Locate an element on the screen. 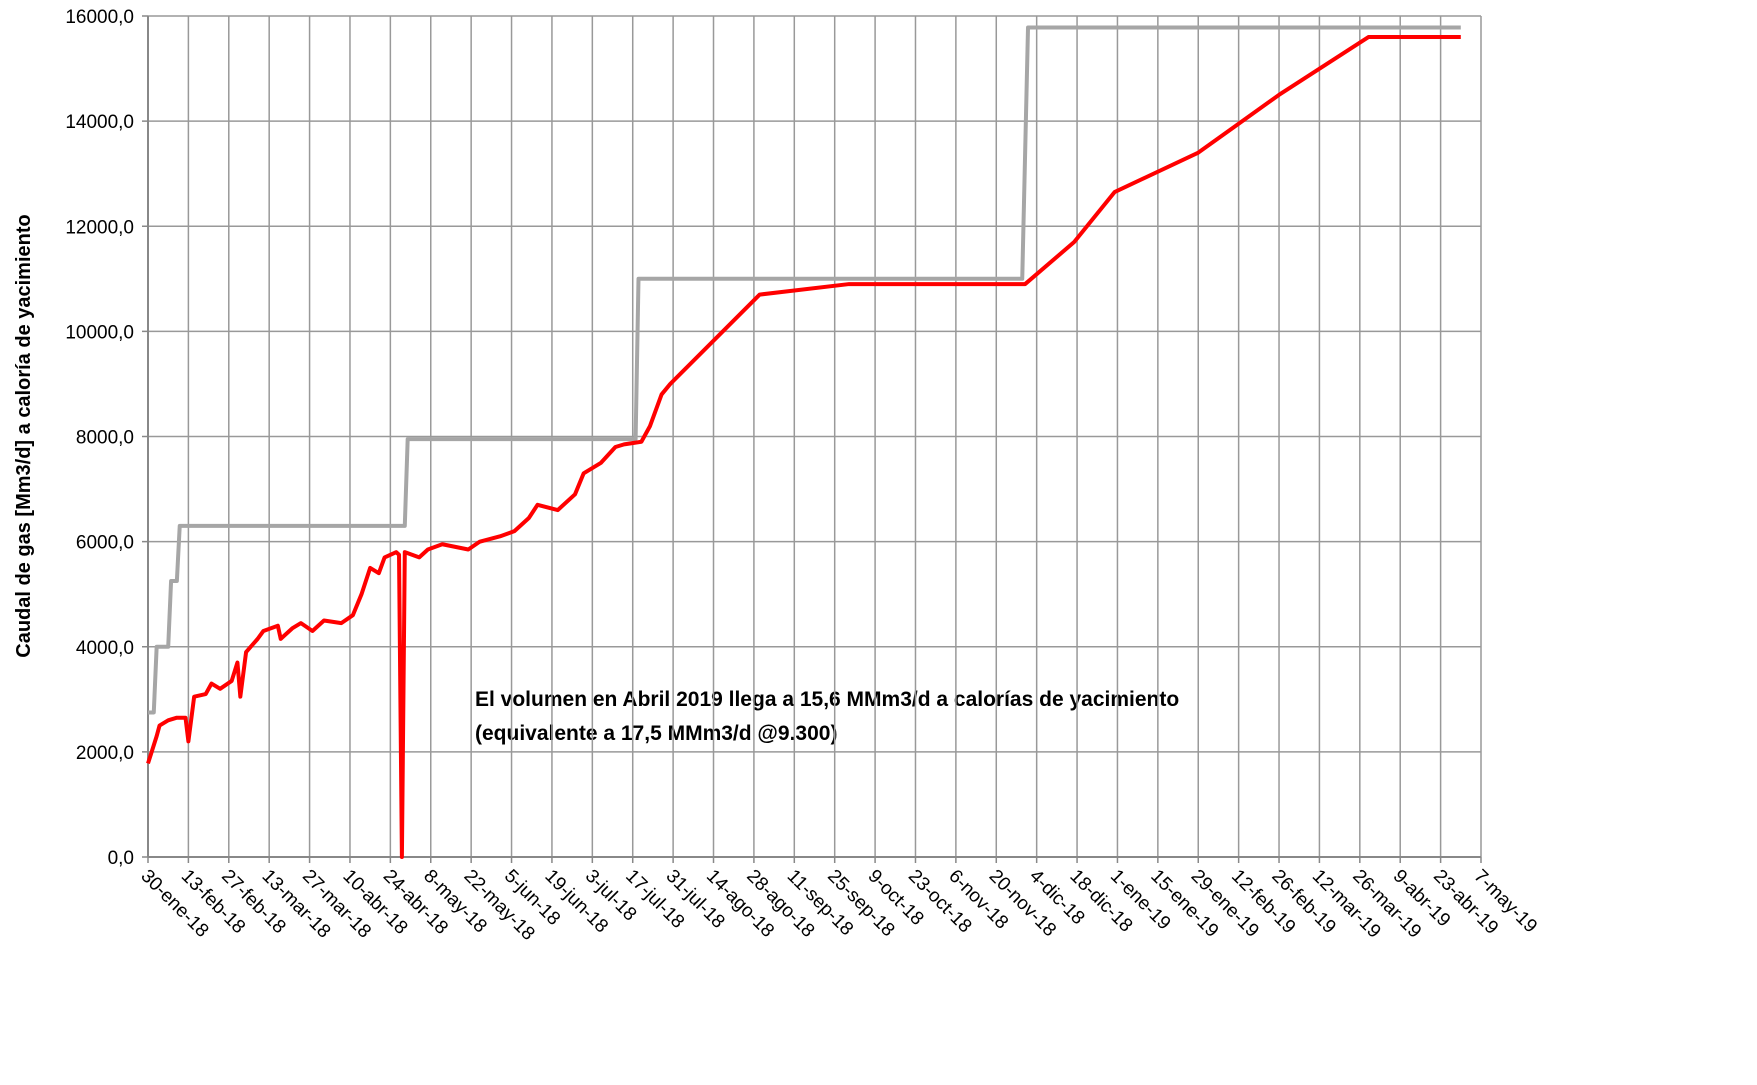  y-tick-label: 0,0 is located at coordinates (121, 858).